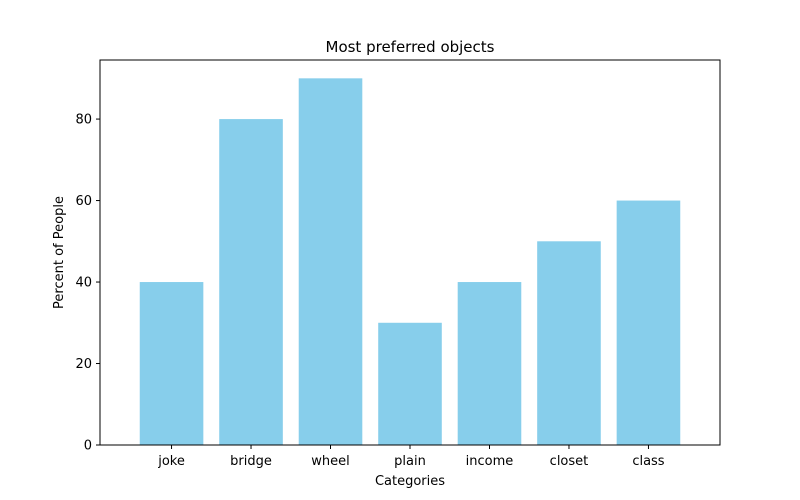 The width and height of the screenshot is (800, 500). Describe the element at coordinates (83, 364) in the screenshot. I see `y-tick-label: 20` at that location.